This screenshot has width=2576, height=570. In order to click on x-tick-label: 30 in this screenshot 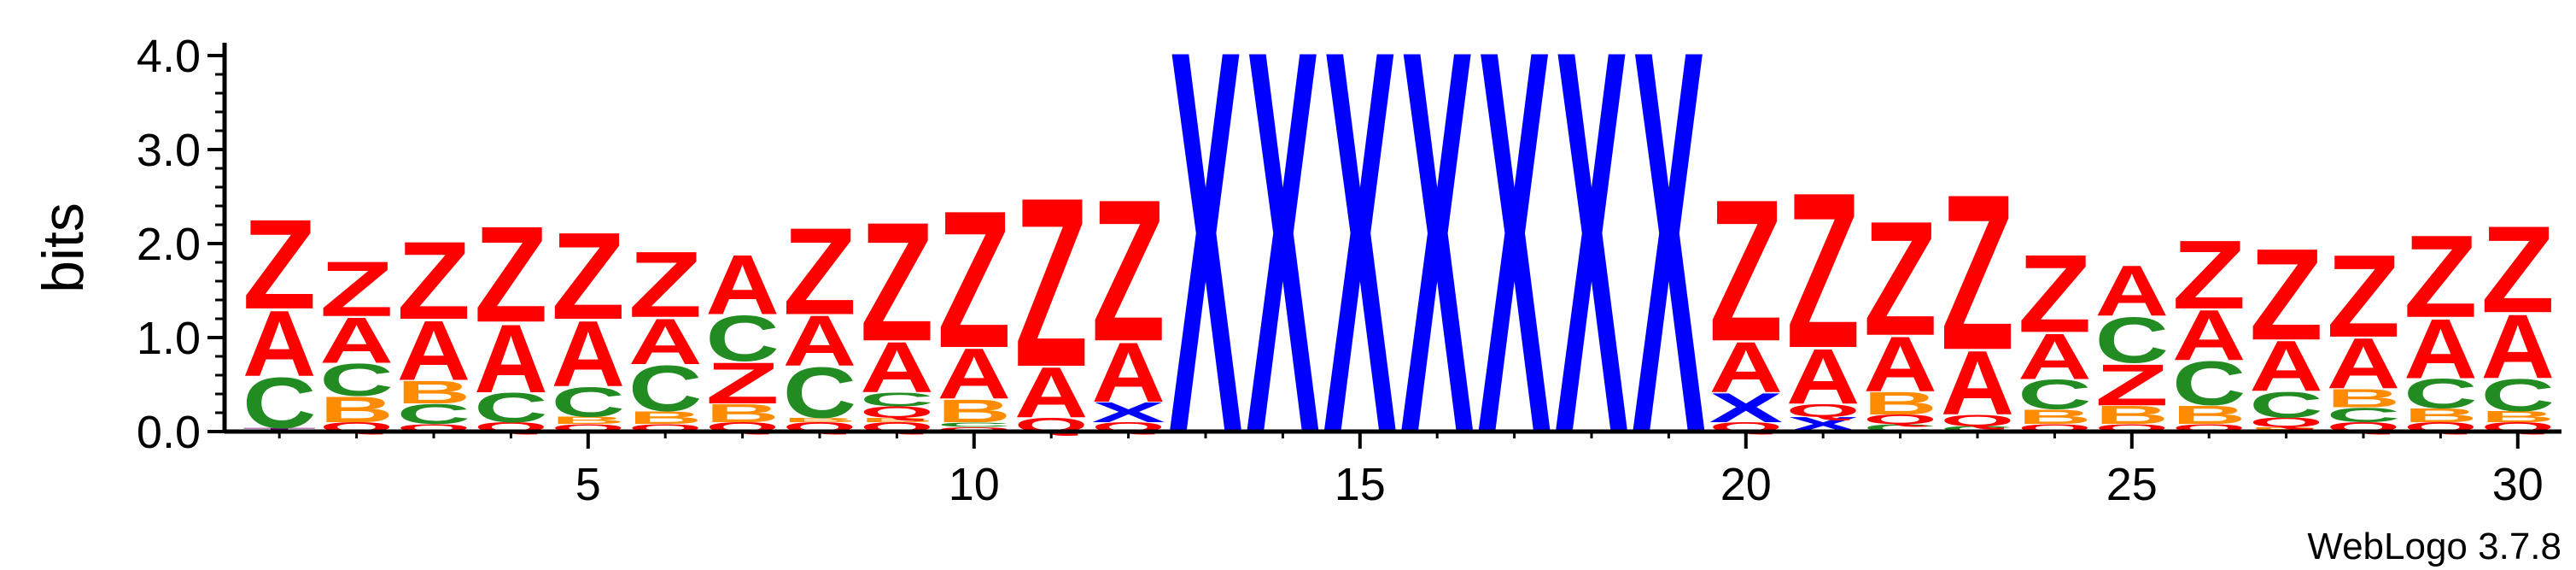, I will do `click(2518, 485)`.